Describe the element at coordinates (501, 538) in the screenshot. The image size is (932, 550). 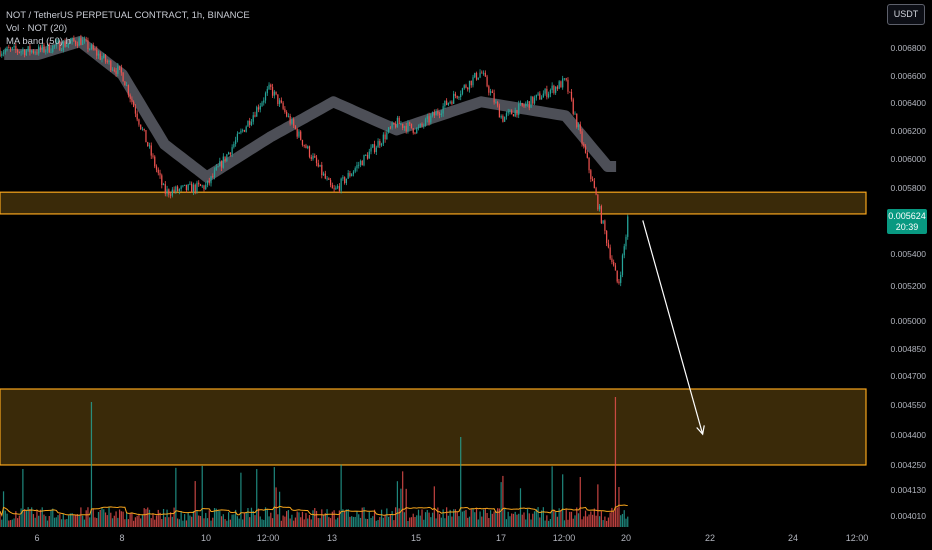
I see `time-tick-label: 17` at that location.